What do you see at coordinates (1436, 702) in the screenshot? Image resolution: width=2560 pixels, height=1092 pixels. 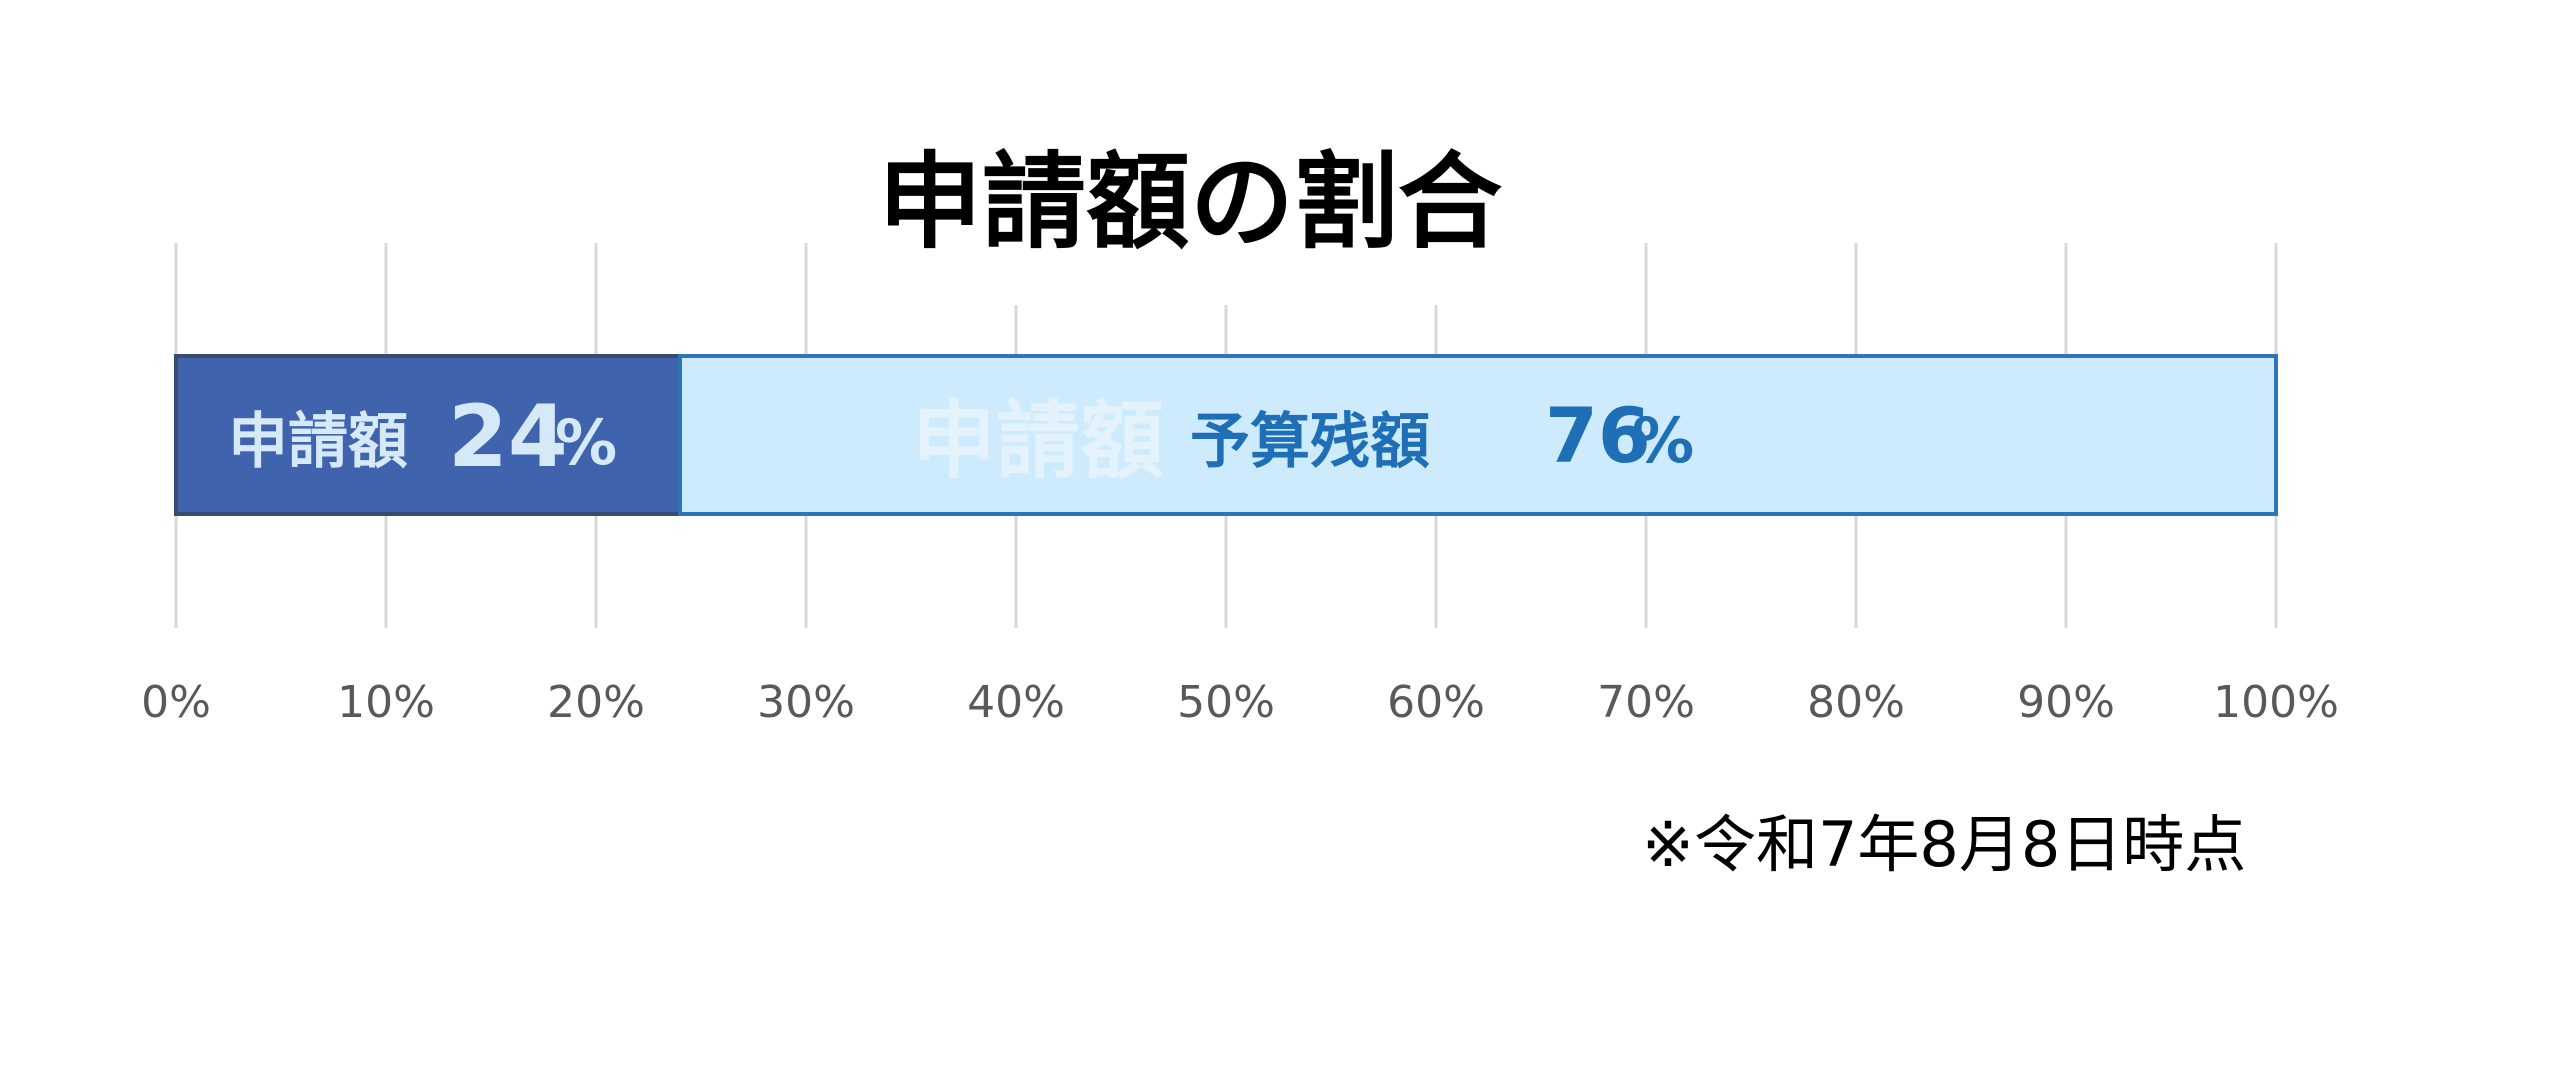 I see `x-tick-label: 60%` at bounding box center [1436, 702].